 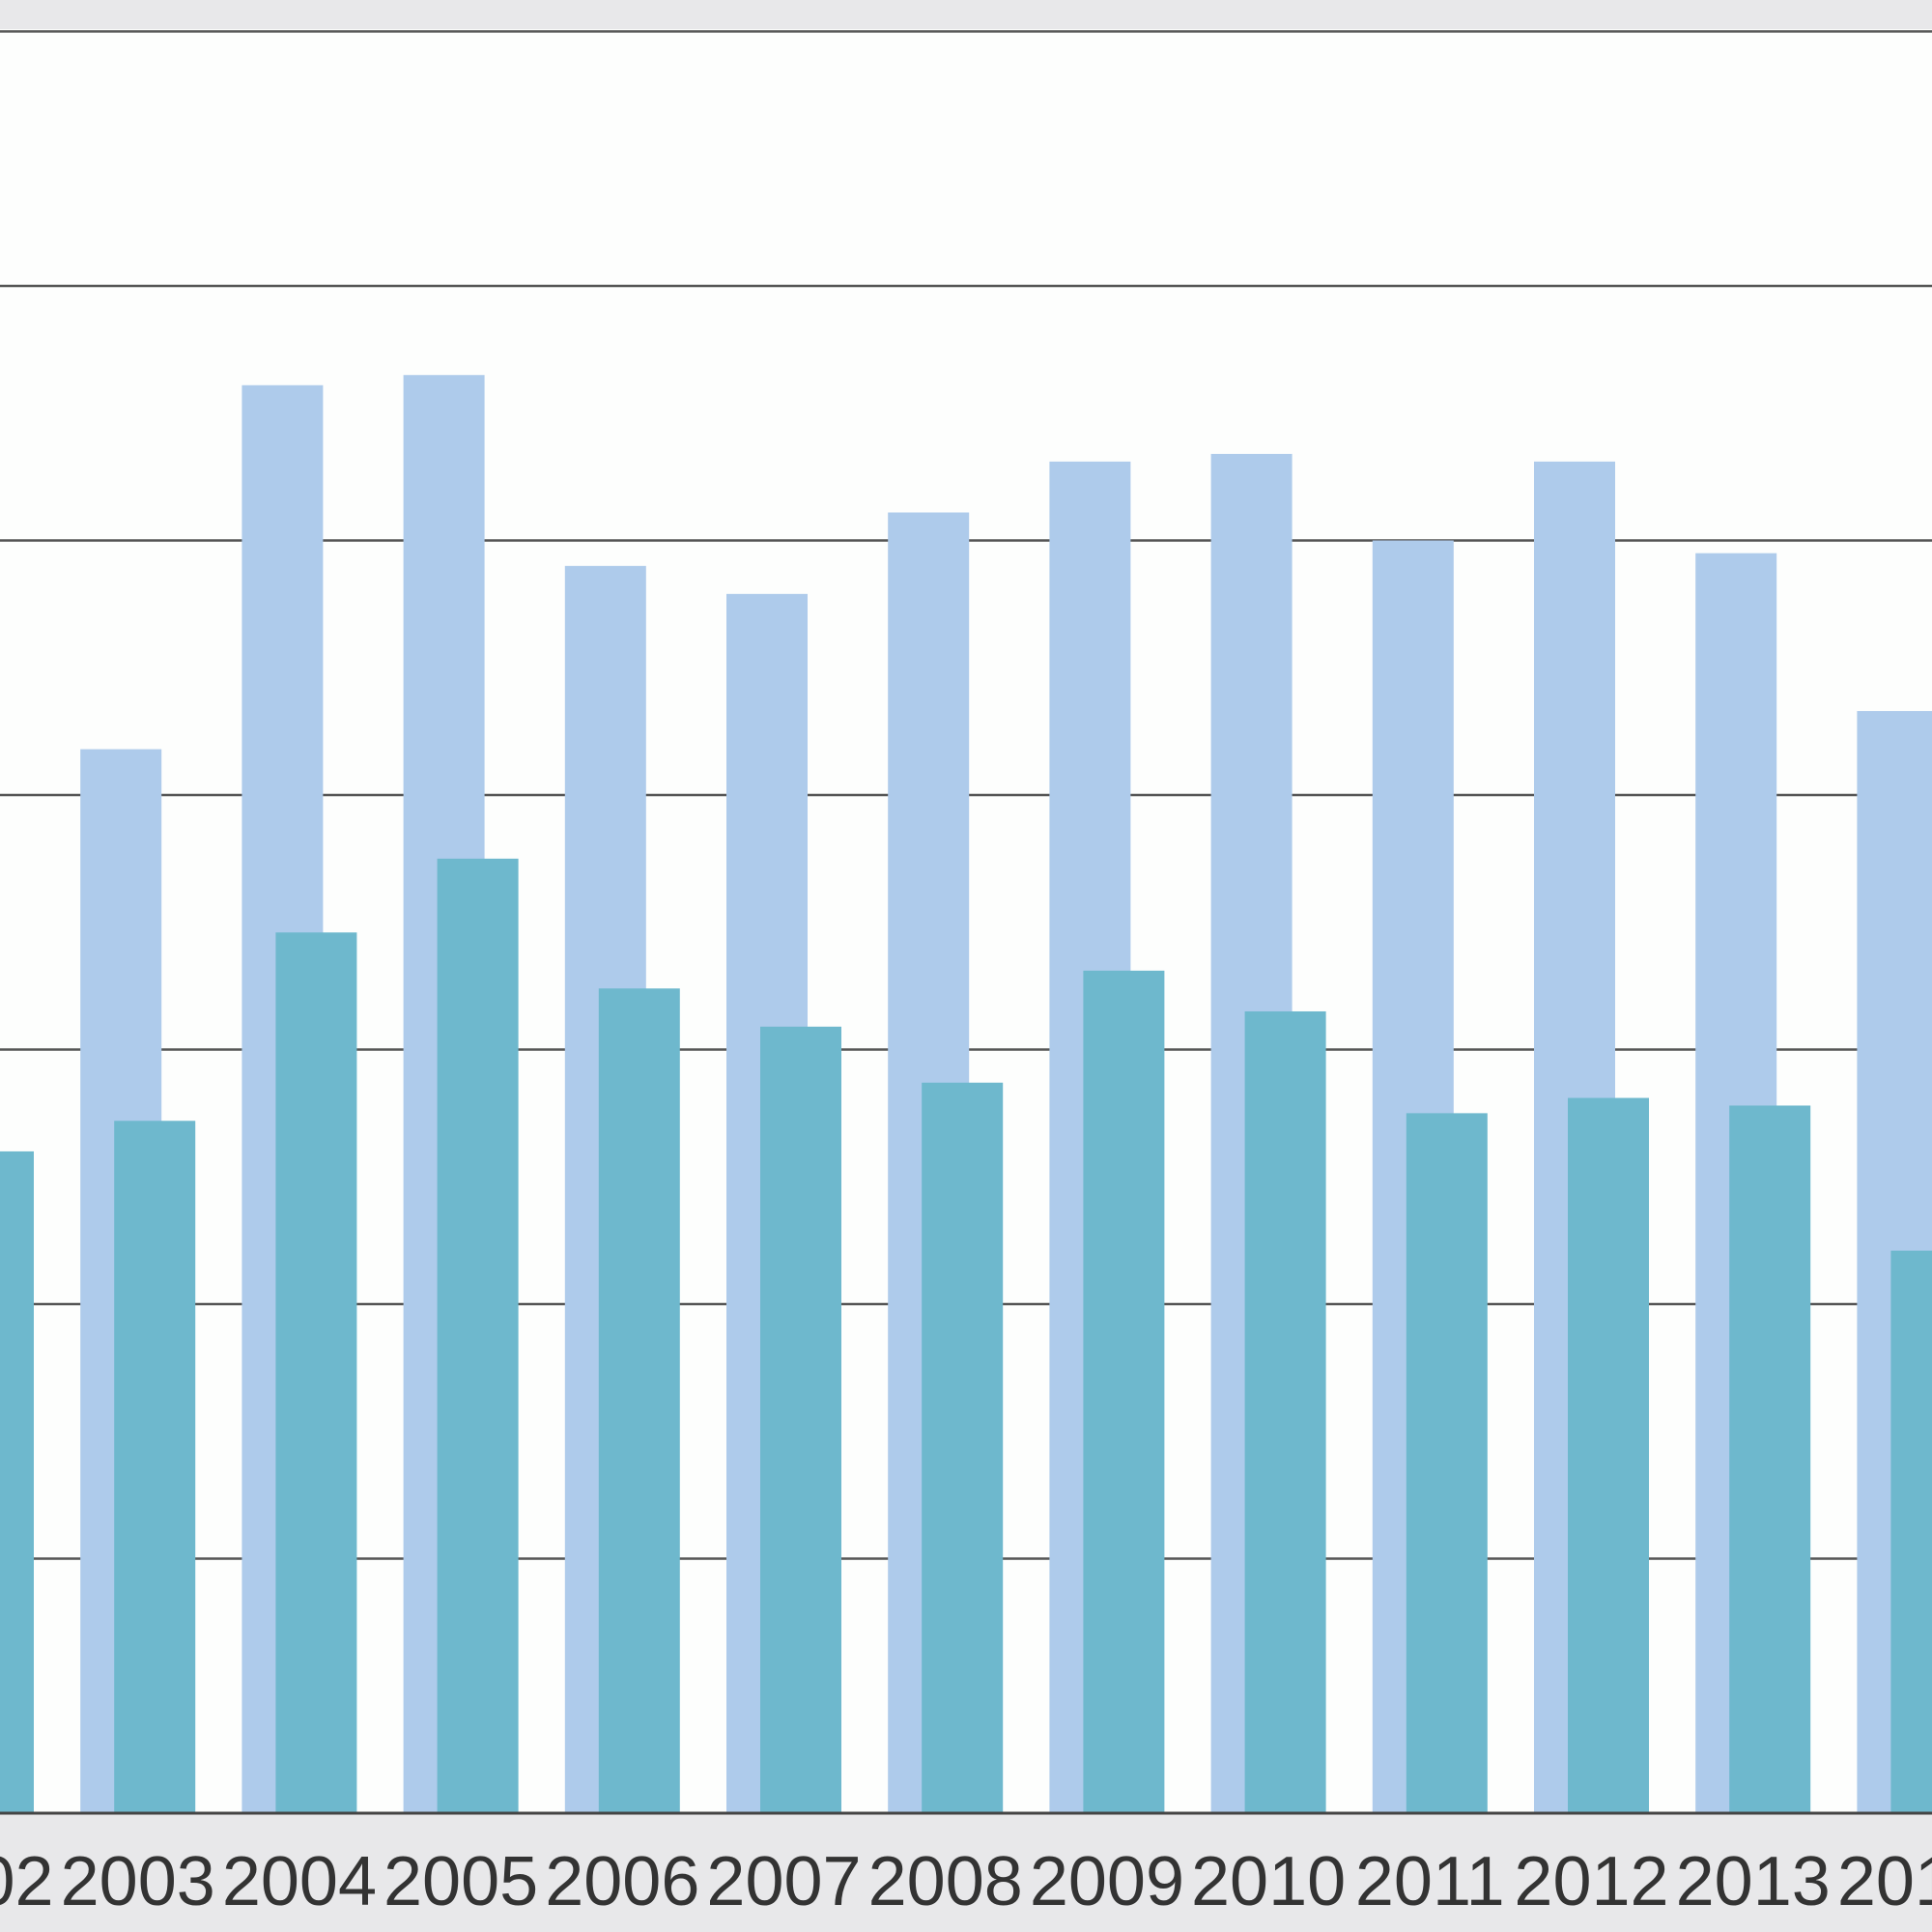 What do you see at coordinates (800, 1419) in the screenshot?
I see `bar-series-2-2007` at bounding box center [800, 1419].